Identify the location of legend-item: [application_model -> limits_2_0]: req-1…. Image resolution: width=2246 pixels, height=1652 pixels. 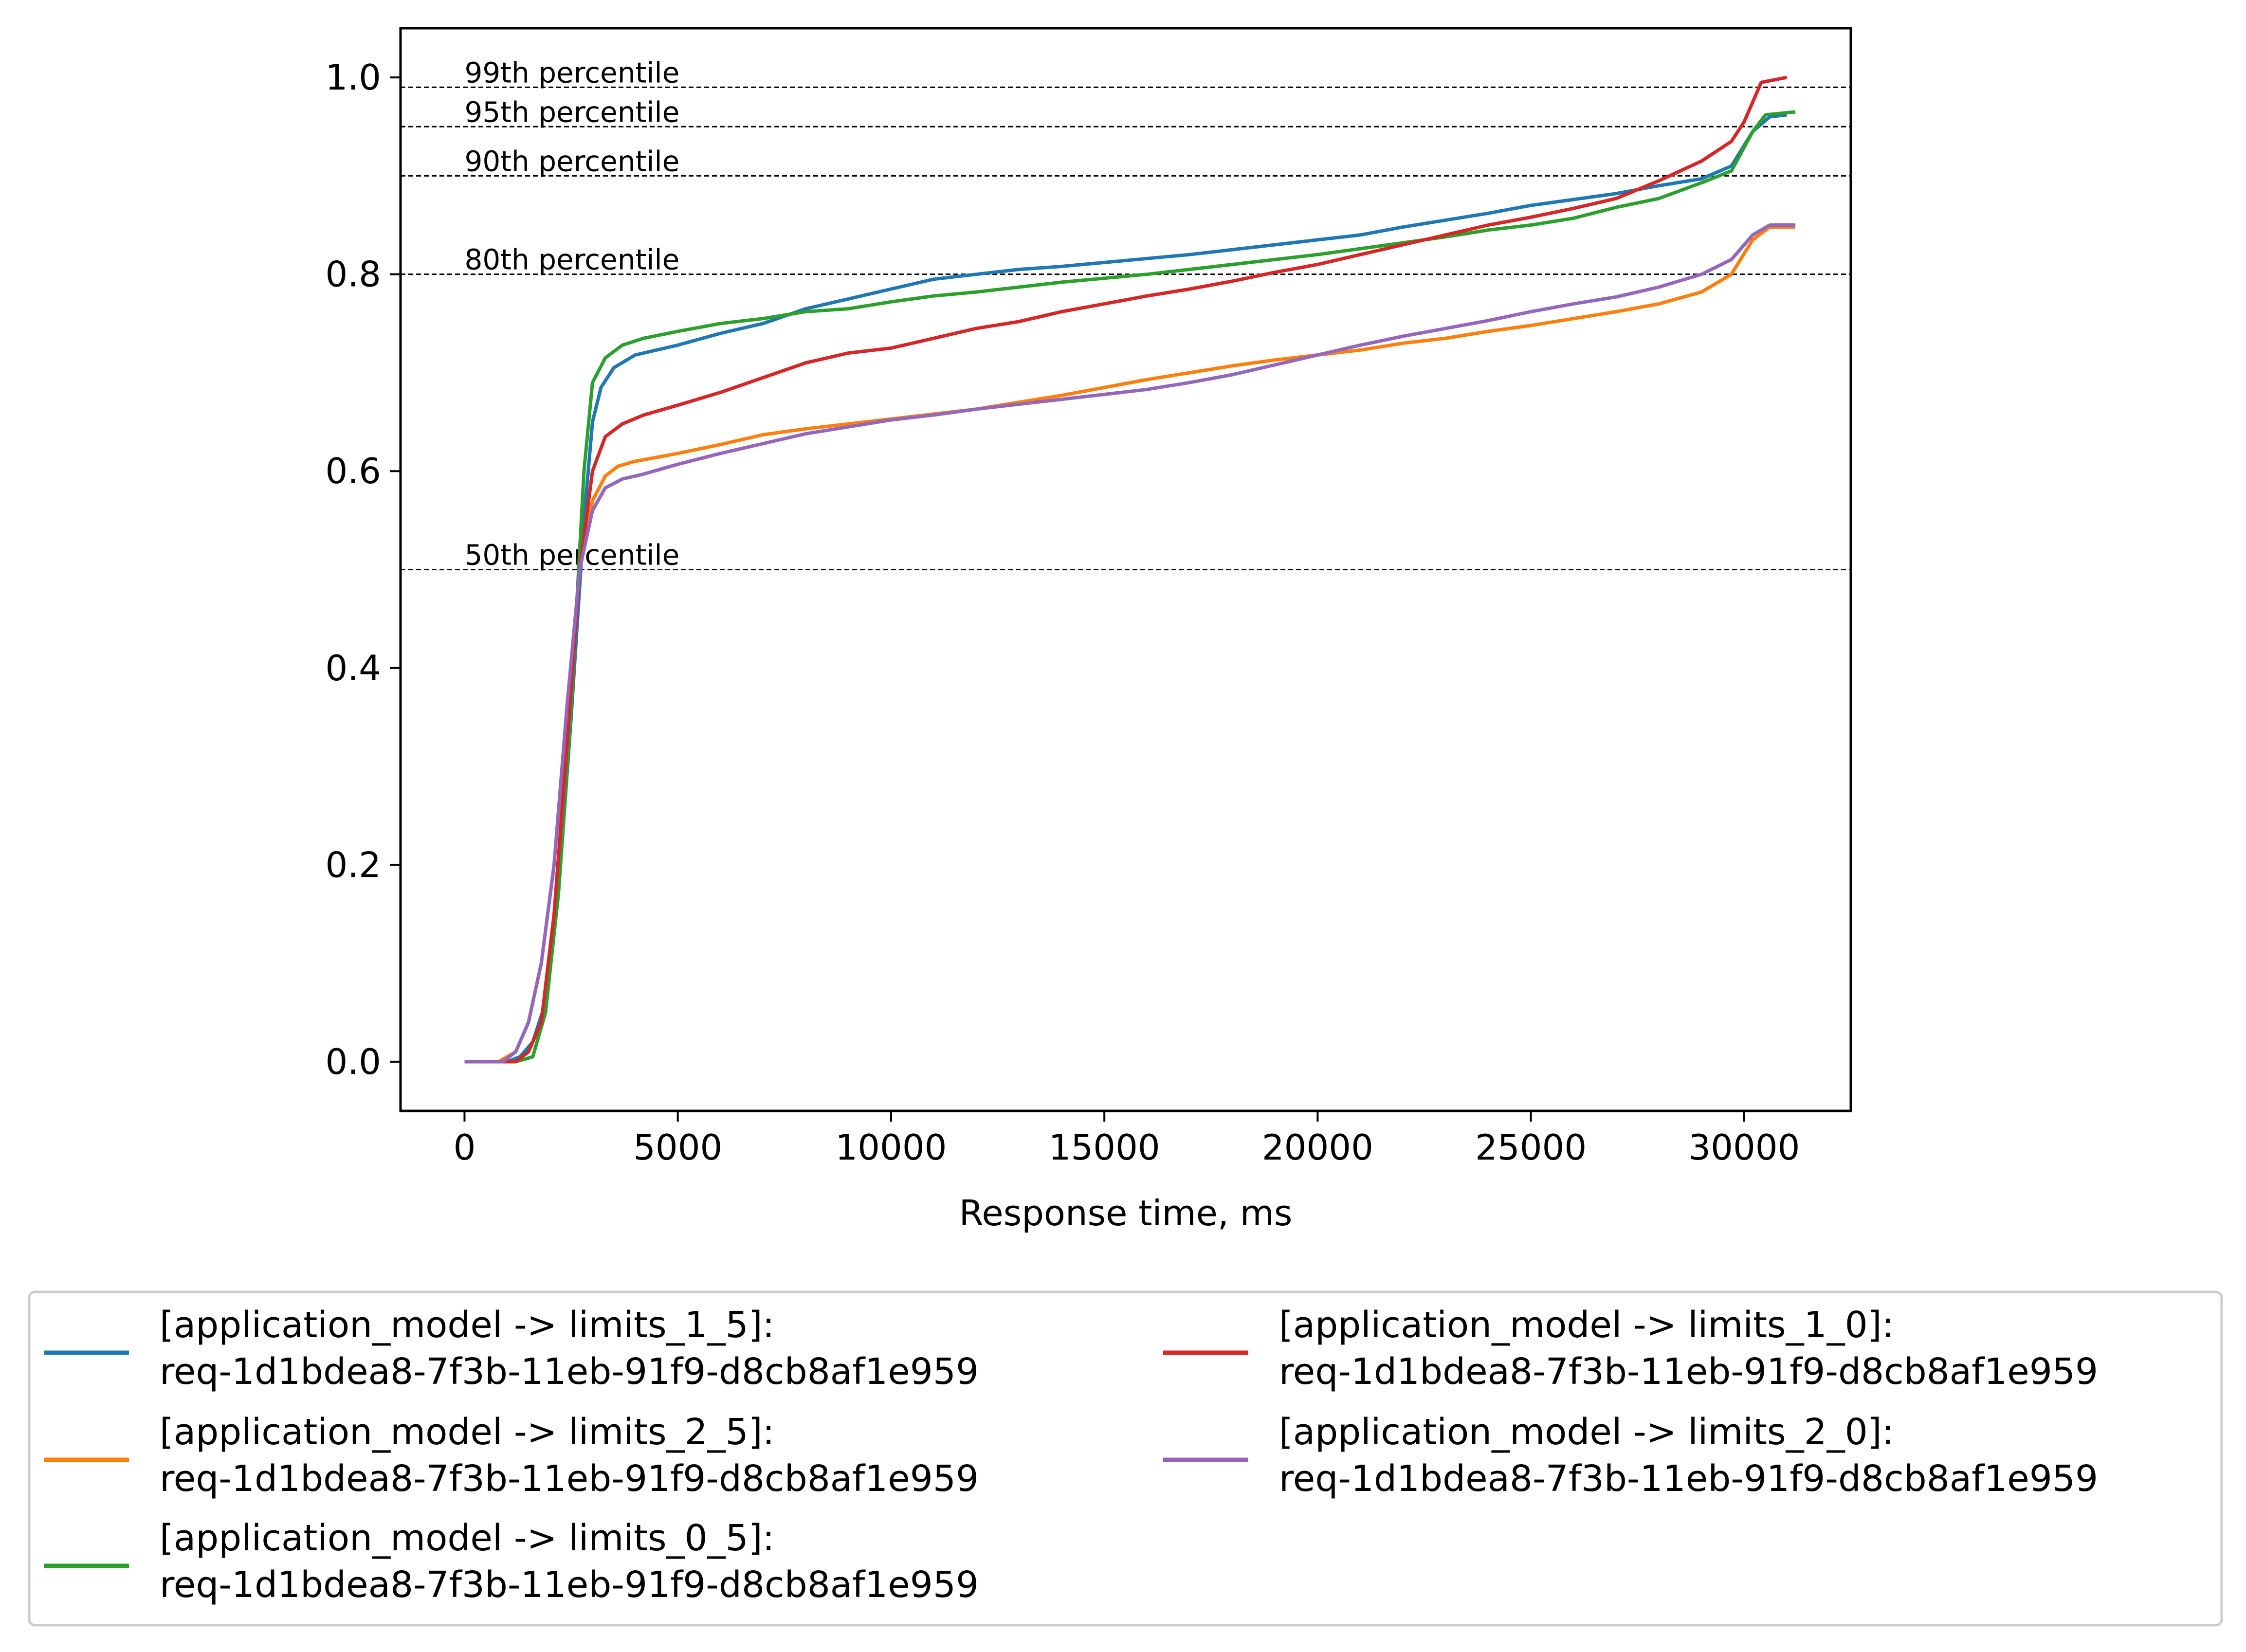
(1630, 1455).